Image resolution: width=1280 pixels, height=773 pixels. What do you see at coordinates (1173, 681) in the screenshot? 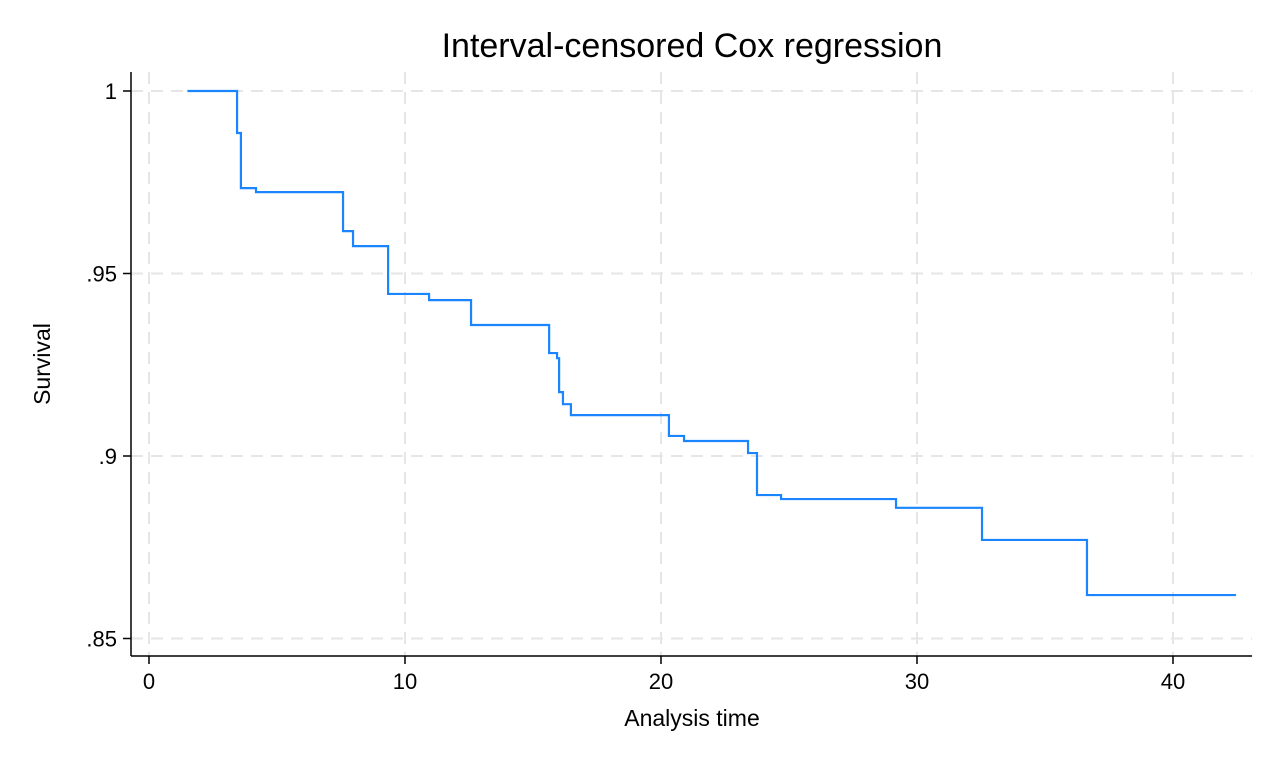
I see `x-tick-label: 40` at bounding box center [1173, 681].